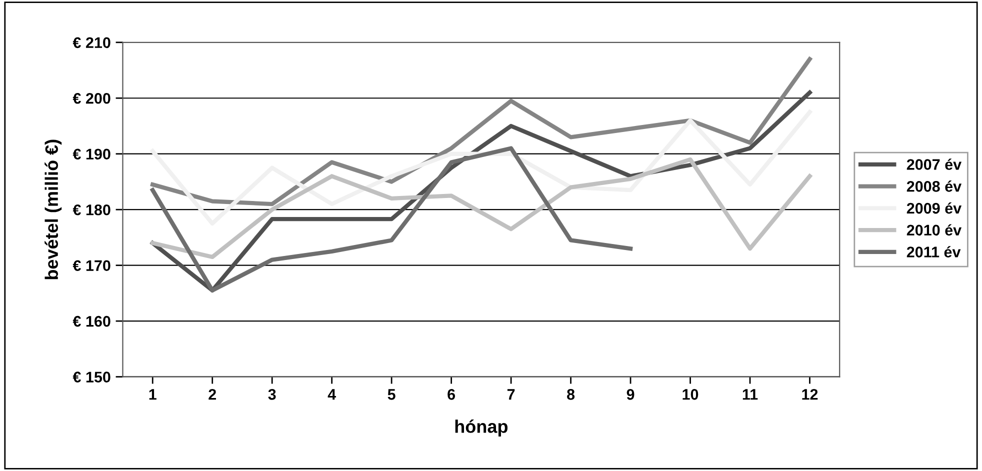 The image size is (982, 471). I want to click on x-tick-label: 5, so click(392, 394).